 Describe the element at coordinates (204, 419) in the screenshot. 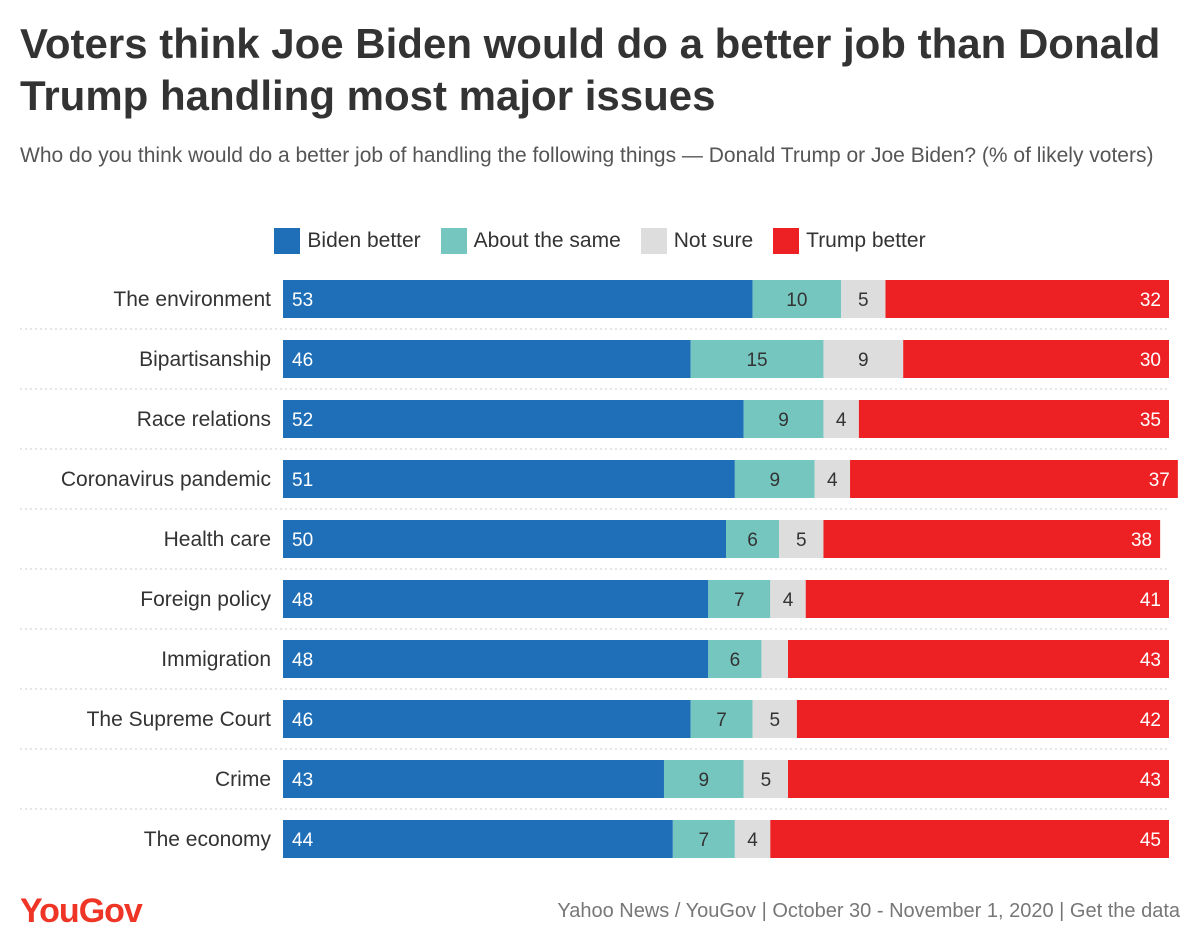

I see `category-label: Race relations` at that location.